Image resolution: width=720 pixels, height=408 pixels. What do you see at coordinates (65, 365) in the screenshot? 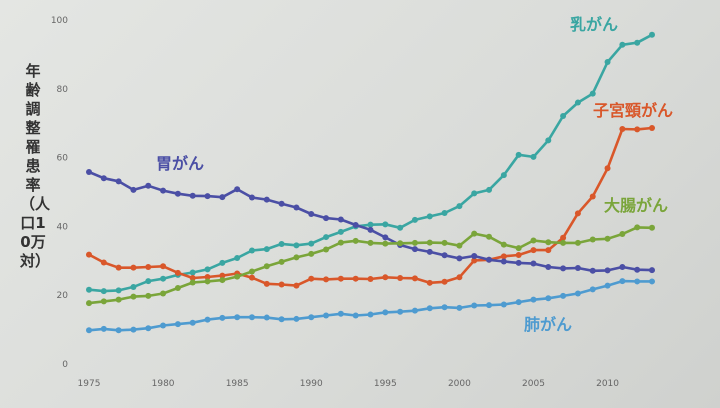
I see `y-tick-label: 0` at bounding box center [65, 365].